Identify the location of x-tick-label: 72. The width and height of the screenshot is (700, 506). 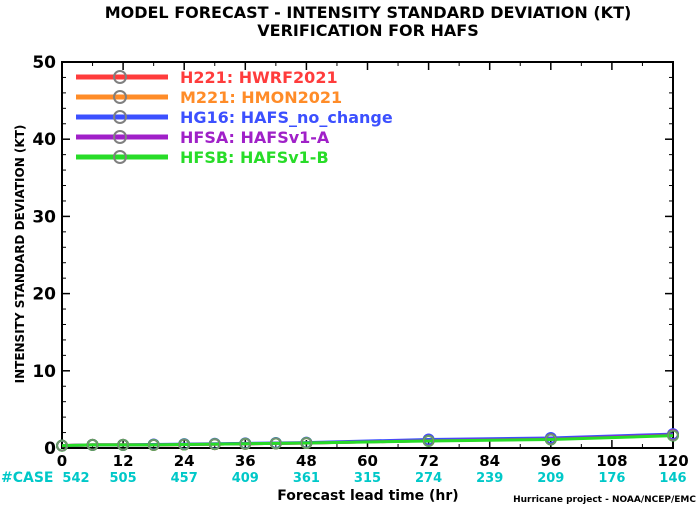
(428, 461).